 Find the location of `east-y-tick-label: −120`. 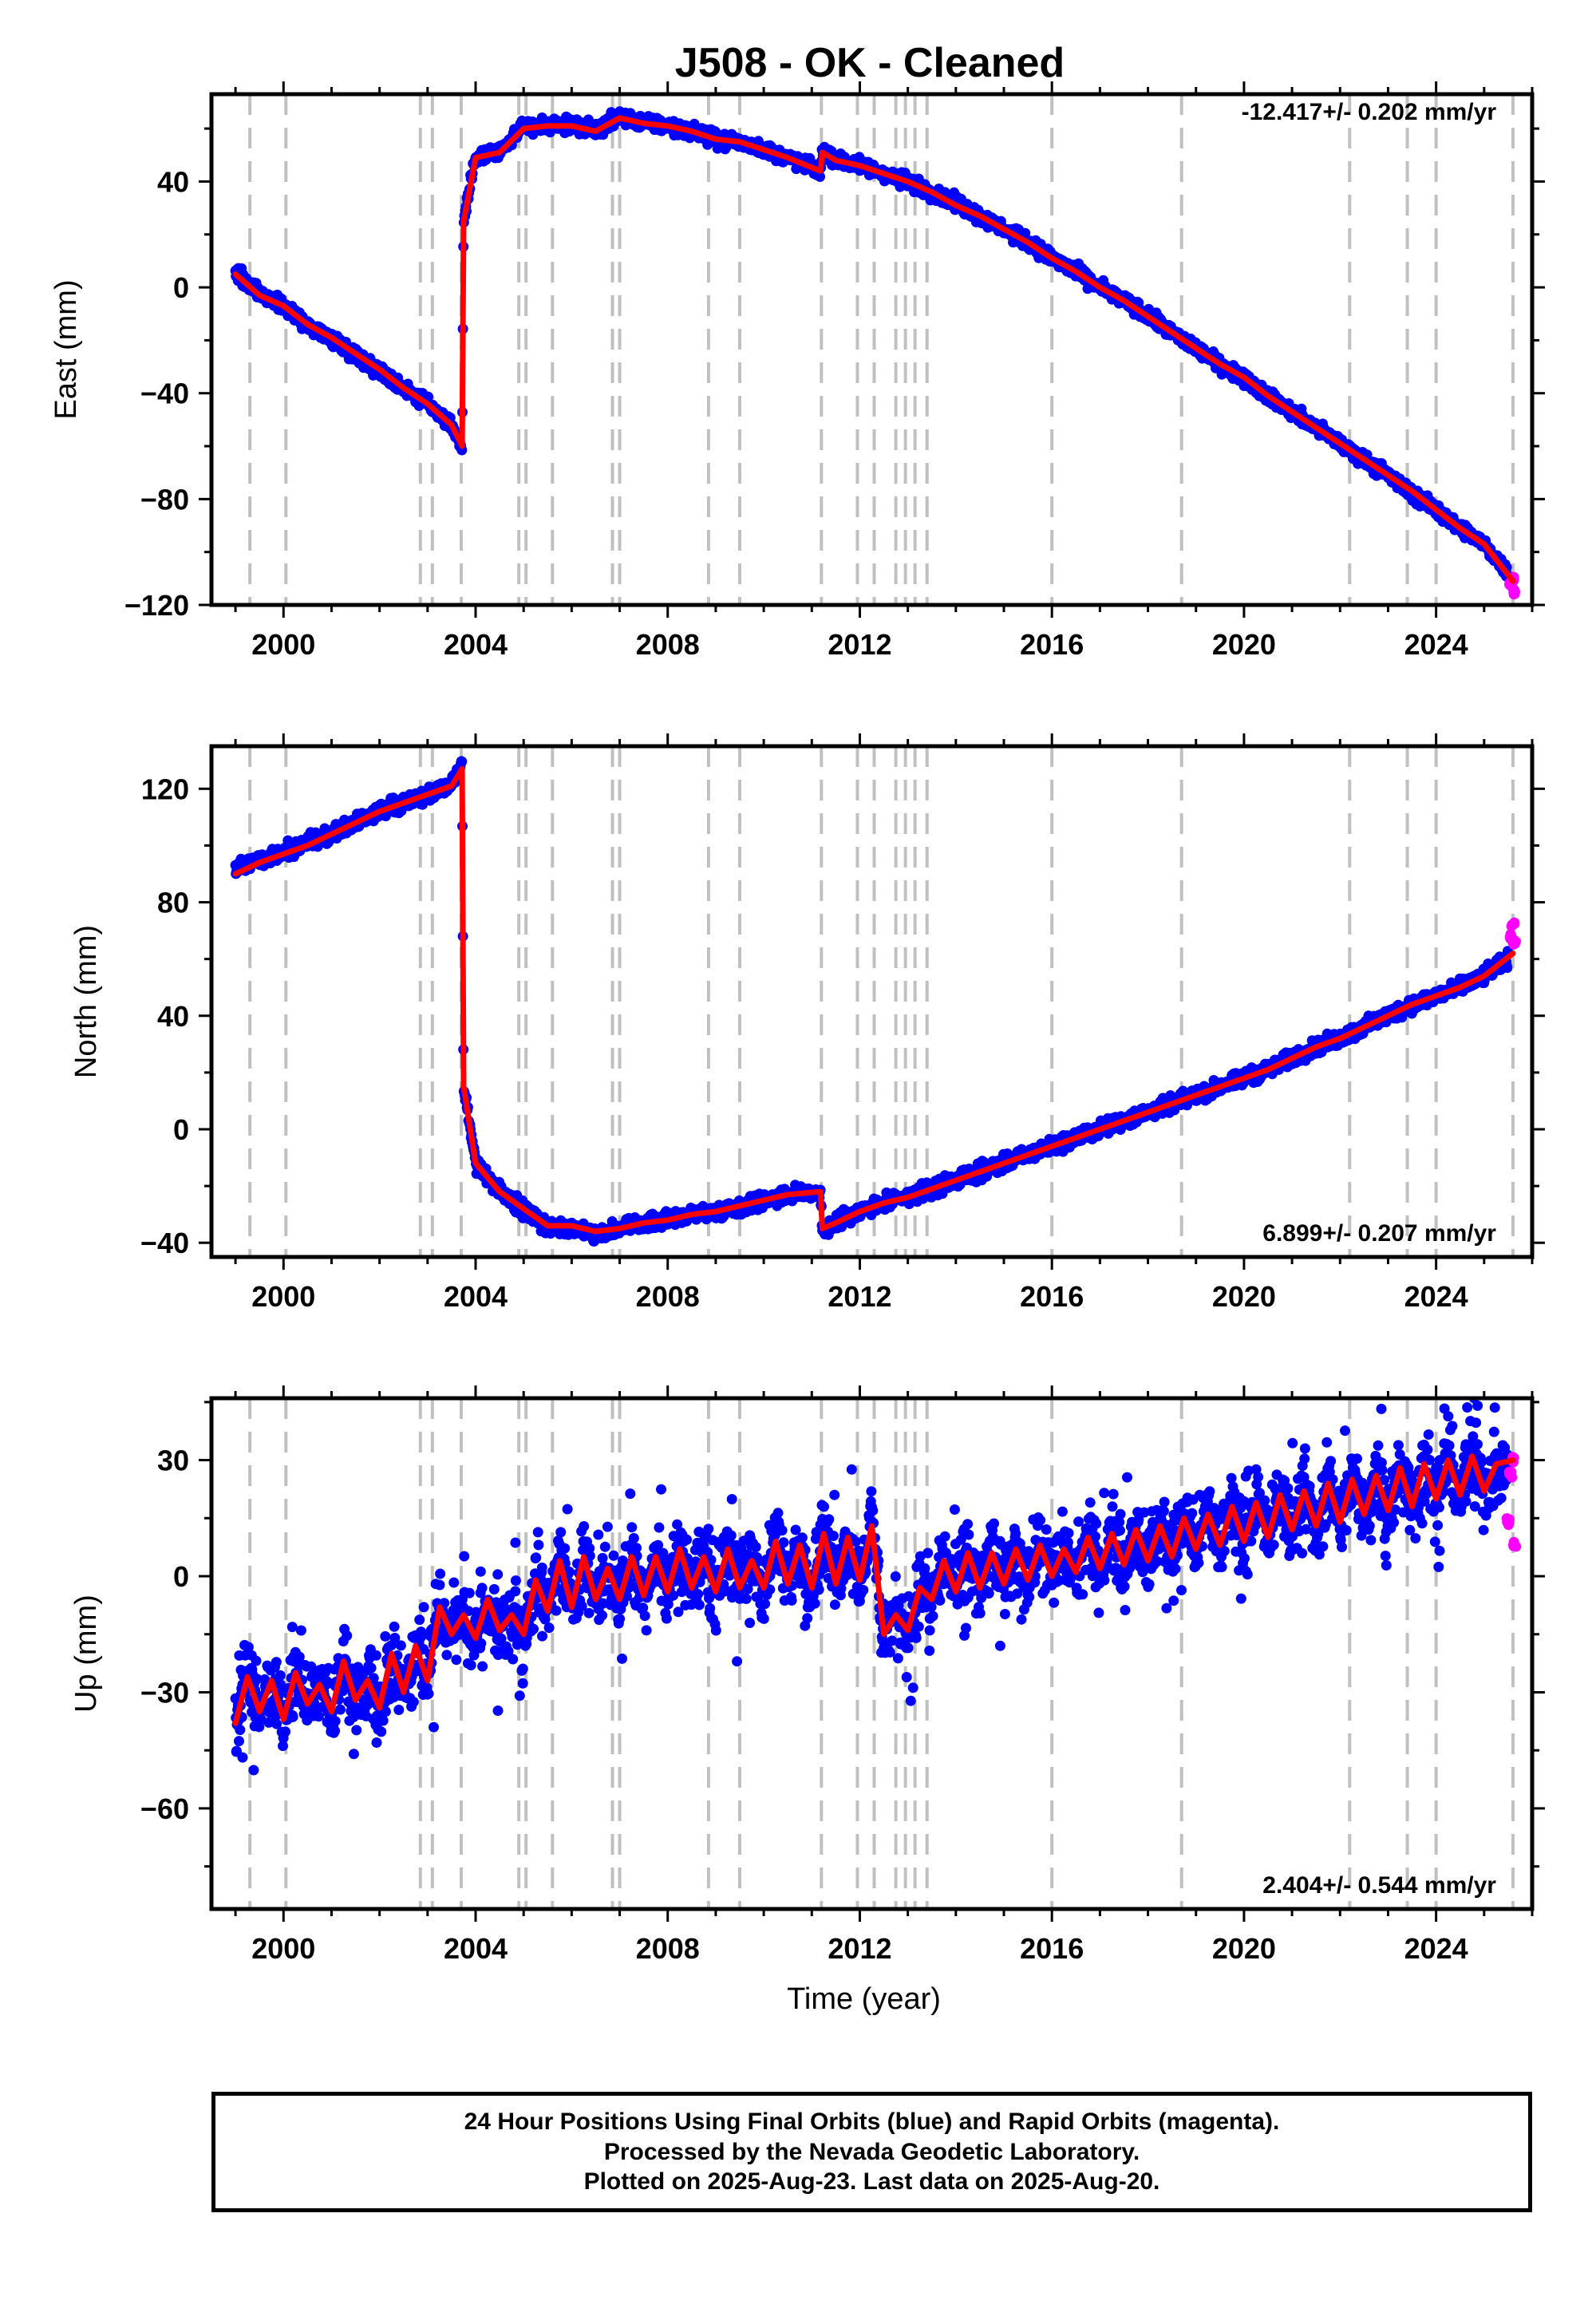

east-y-tick-label: −120 is located at coordinates (156, 605).